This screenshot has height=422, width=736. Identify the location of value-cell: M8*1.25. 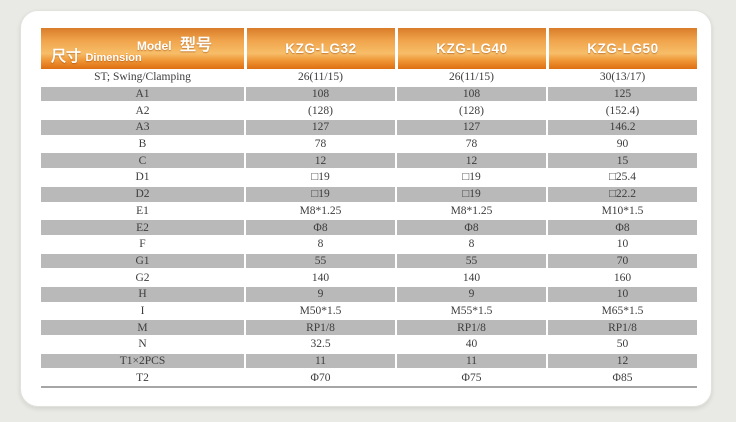
(319, 211).